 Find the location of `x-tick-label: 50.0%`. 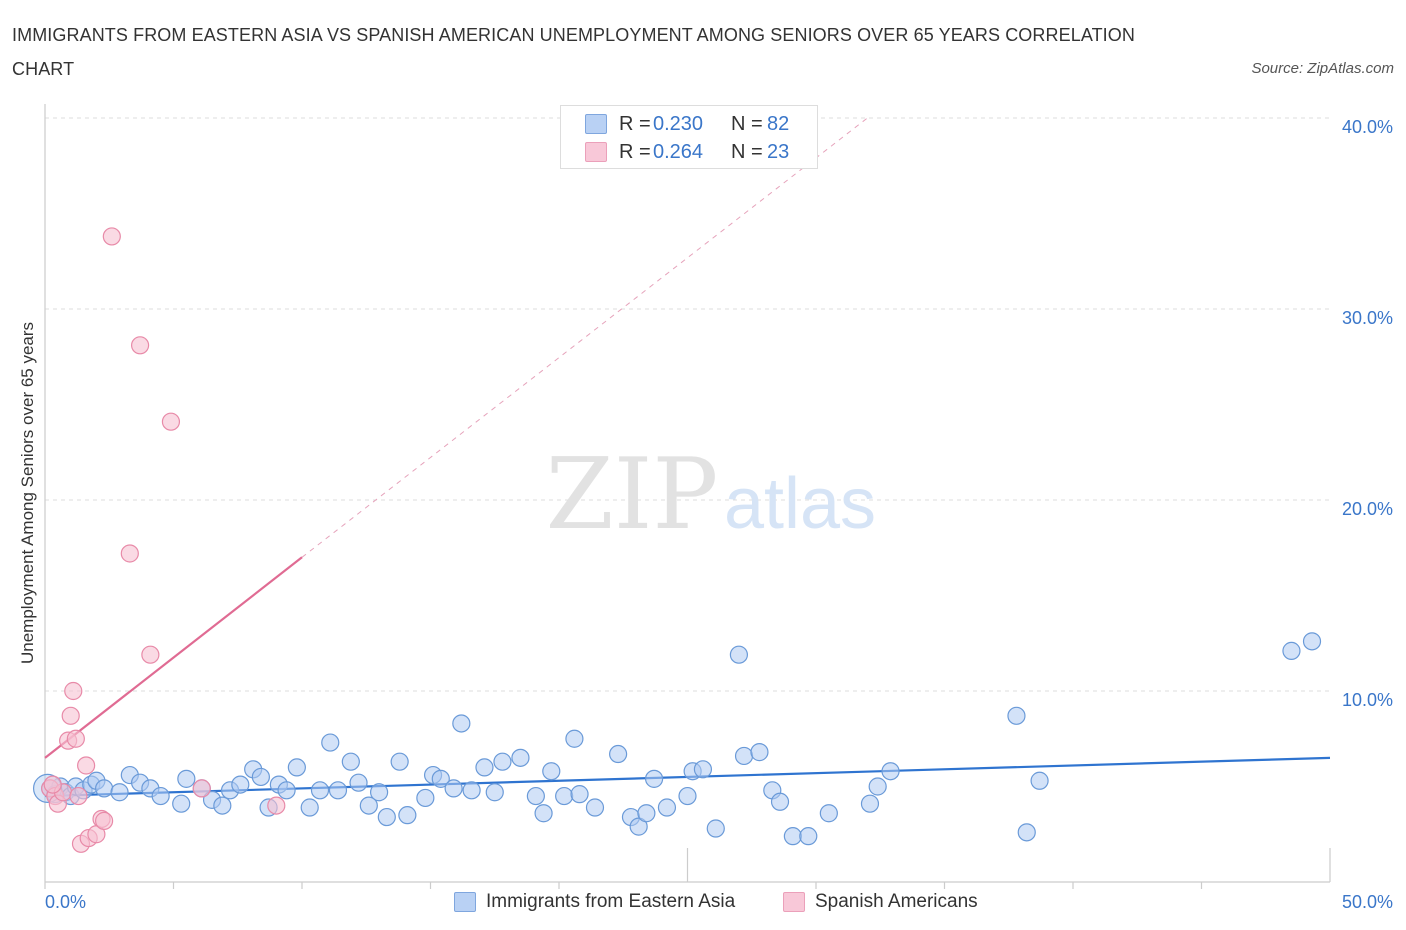

x-tick-label: 50.0% is located at coordinates (1367, 902).